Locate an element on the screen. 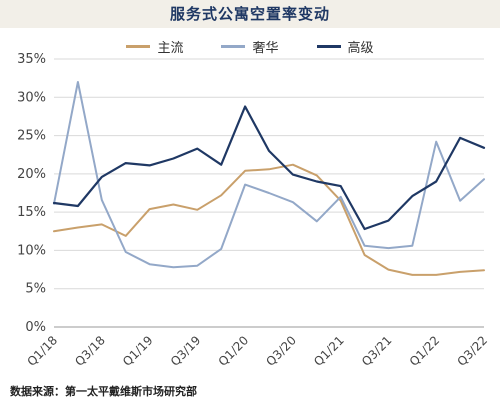 This screenshot has width=500, height=403. y-tick-label: 10% is located at coordinates (31, 250).